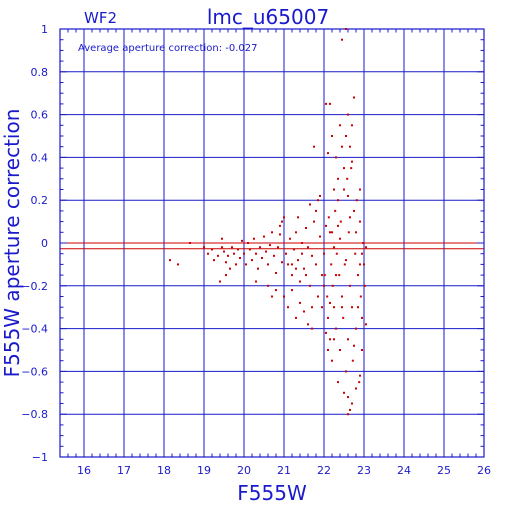 The width and height of the screenshot is (512, 512). I want to click on chart-title: lmc_u65007, so click(268, 17).